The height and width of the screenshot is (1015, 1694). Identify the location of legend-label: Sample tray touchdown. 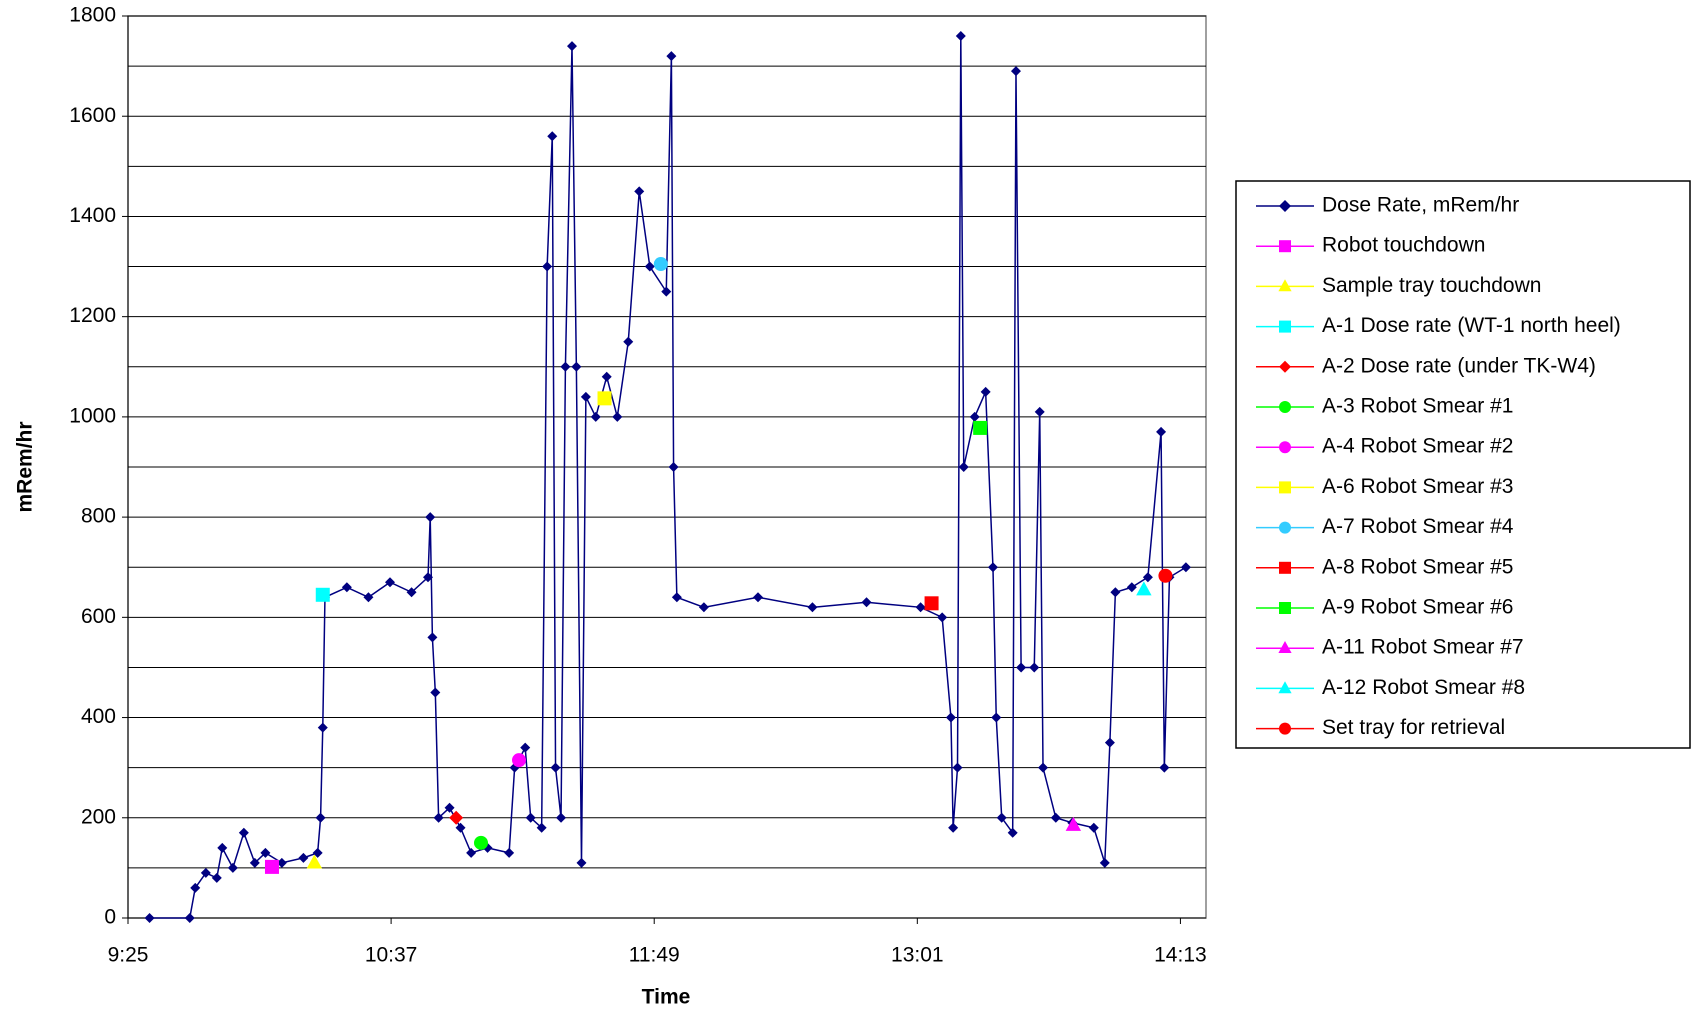
(1431, 285).